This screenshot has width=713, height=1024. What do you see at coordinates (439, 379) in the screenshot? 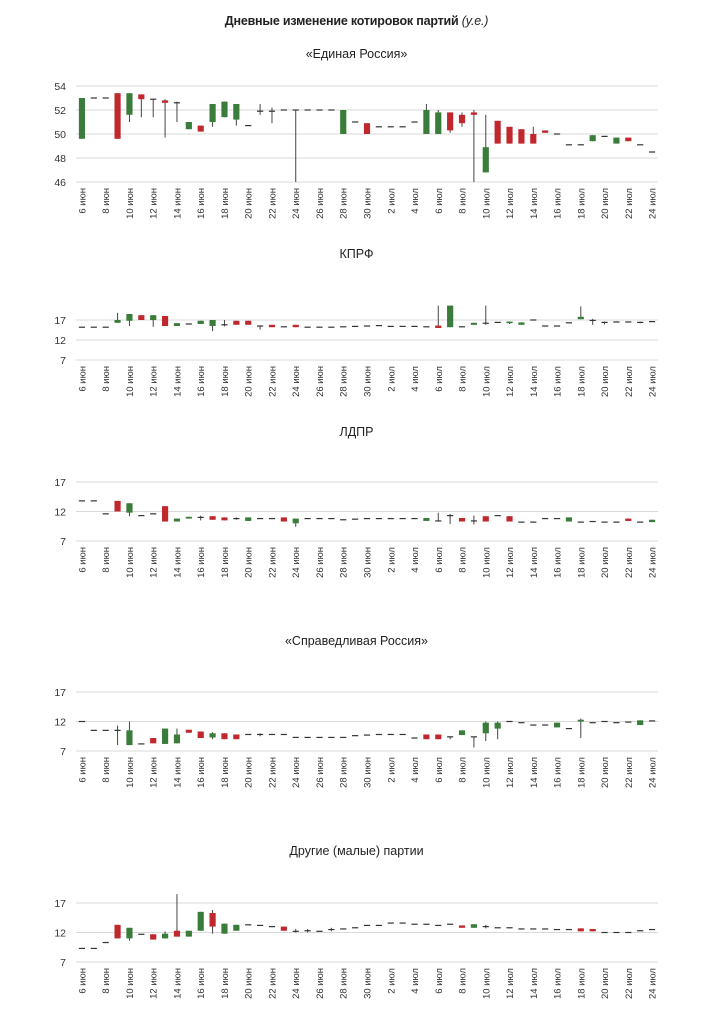
I see `x-tick-label: 6 июл` at bounding box center [439, 379].